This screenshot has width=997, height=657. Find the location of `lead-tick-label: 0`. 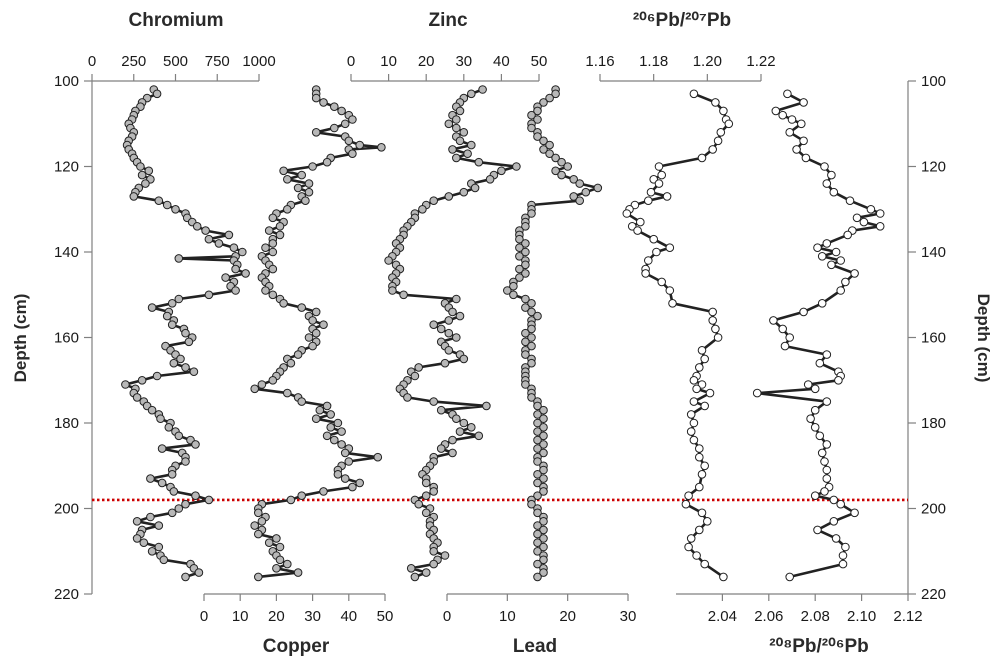

lead-tick-label: 0 is located at coordinates (447, 616).